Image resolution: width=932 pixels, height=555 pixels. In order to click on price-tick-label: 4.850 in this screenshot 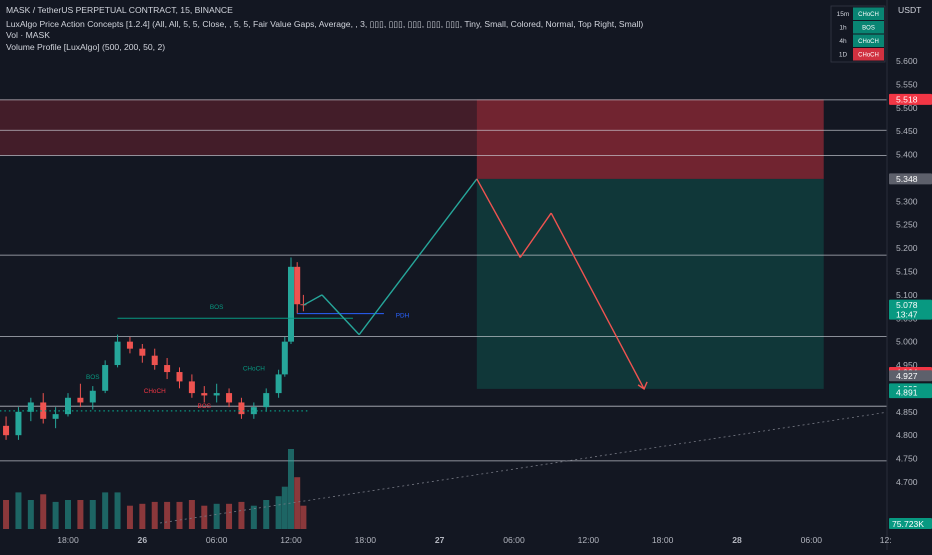, I will do `click(907, 412)`.